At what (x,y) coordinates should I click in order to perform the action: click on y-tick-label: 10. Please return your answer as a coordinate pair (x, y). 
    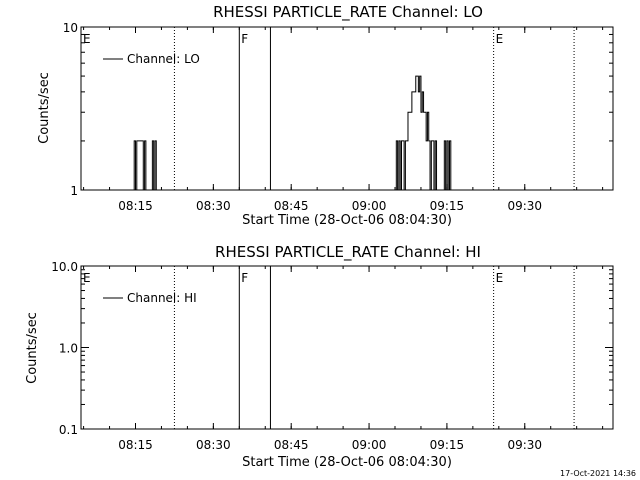
    Looking at the image, I should click on (70, 28).